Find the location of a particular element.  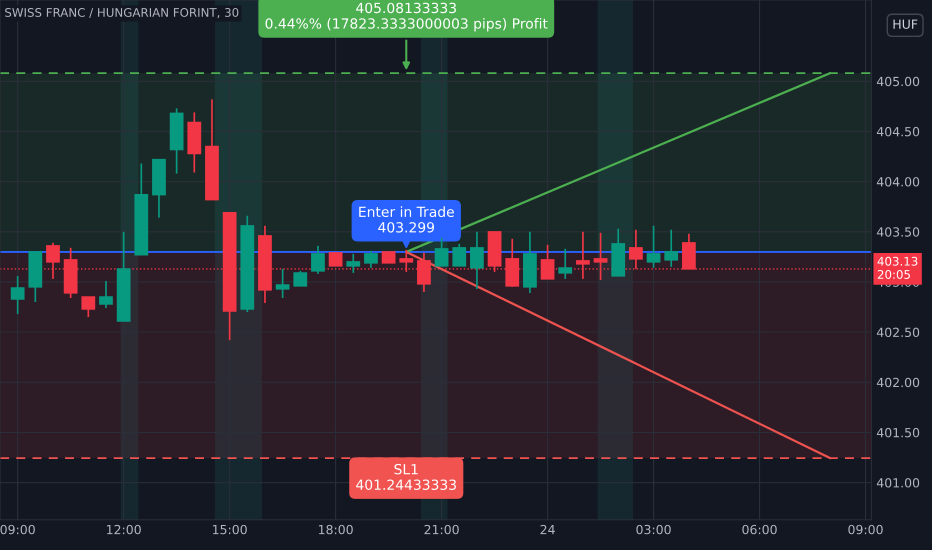

ref-line-label: 403.13 20:05 is located at coordinates (898, 267).